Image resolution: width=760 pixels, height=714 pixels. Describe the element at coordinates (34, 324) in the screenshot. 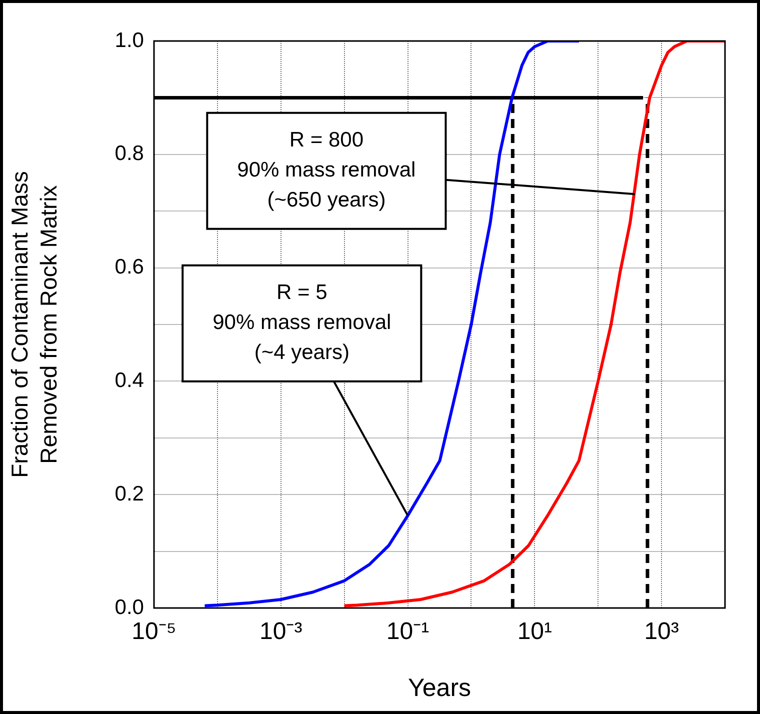

I see `y-axis-title: Fraction of Contaminant Mass Removed from Rock Matrix` at that location.